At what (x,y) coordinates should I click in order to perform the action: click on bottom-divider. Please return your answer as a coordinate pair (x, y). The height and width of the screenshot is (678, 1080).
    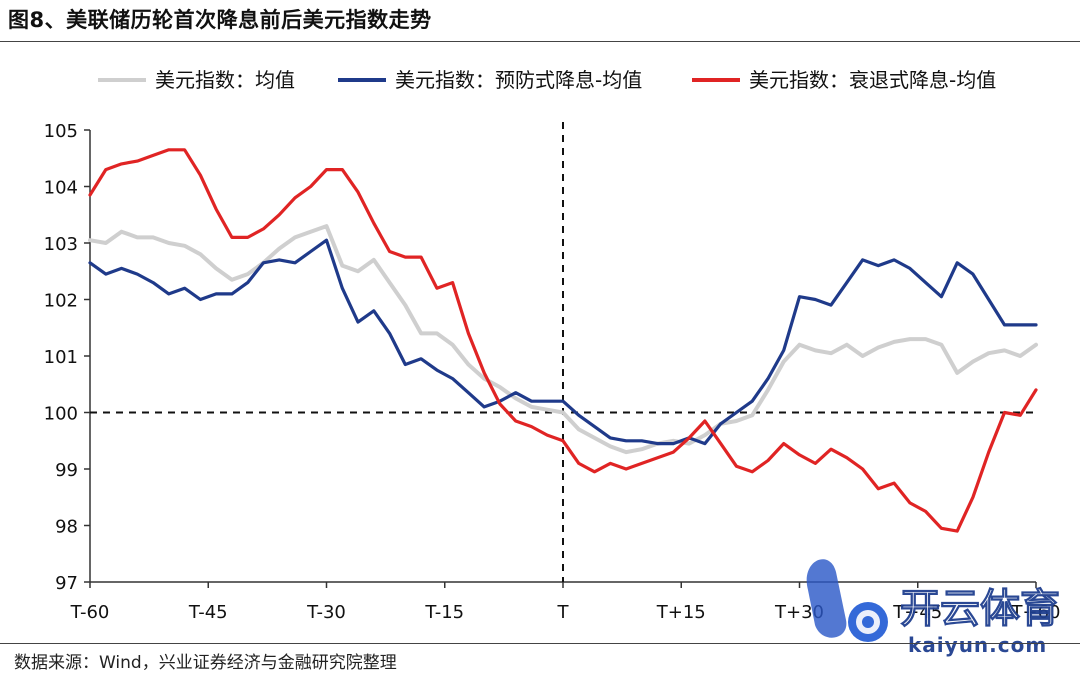
    Looking at the image, I should click on (540, 643).